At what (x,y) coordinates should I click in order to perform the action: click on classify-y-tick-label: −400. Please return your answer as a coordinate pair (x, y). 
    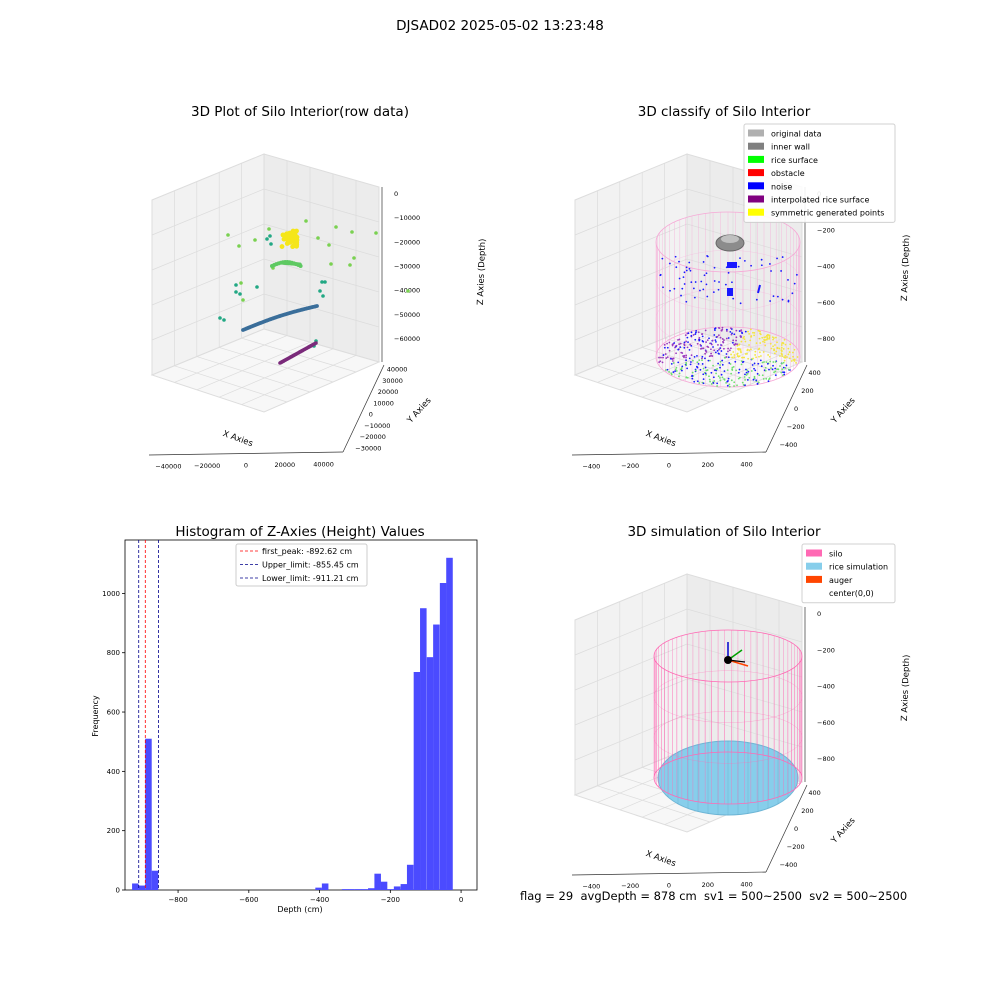
    Looking at the image, I should click on (789, 445).